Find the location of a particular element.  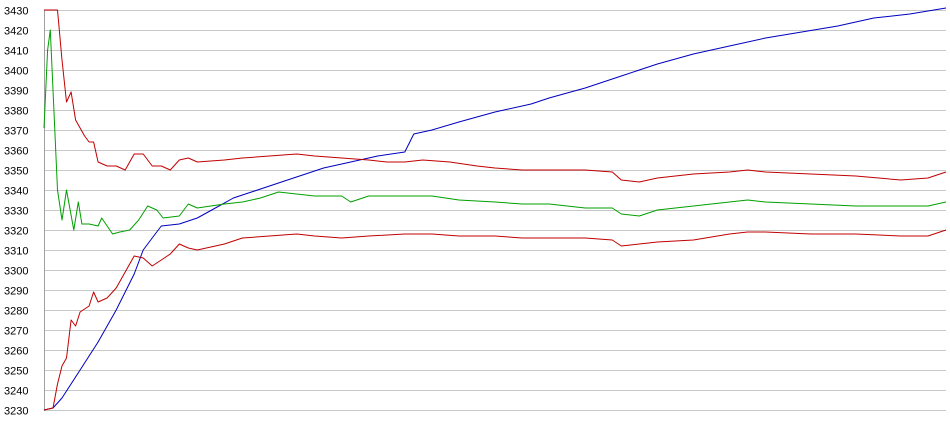

y-tick-label: 3390 is located at coordinates (16, 92).